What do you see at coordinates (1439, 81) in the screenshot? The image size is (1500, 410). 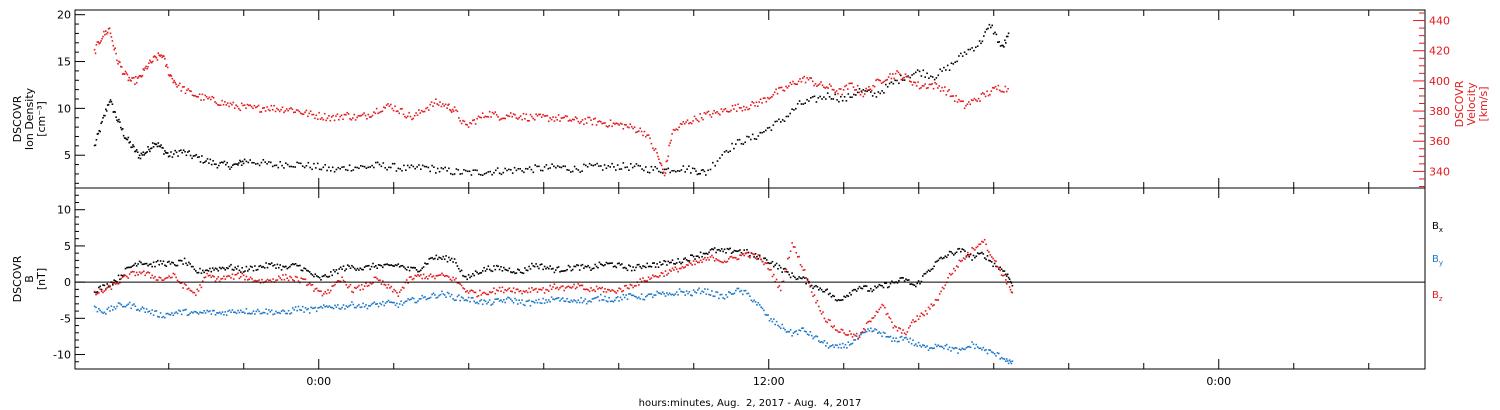 I see `top-y2tick-label-400: 400` at bounding box center [1439, 81].